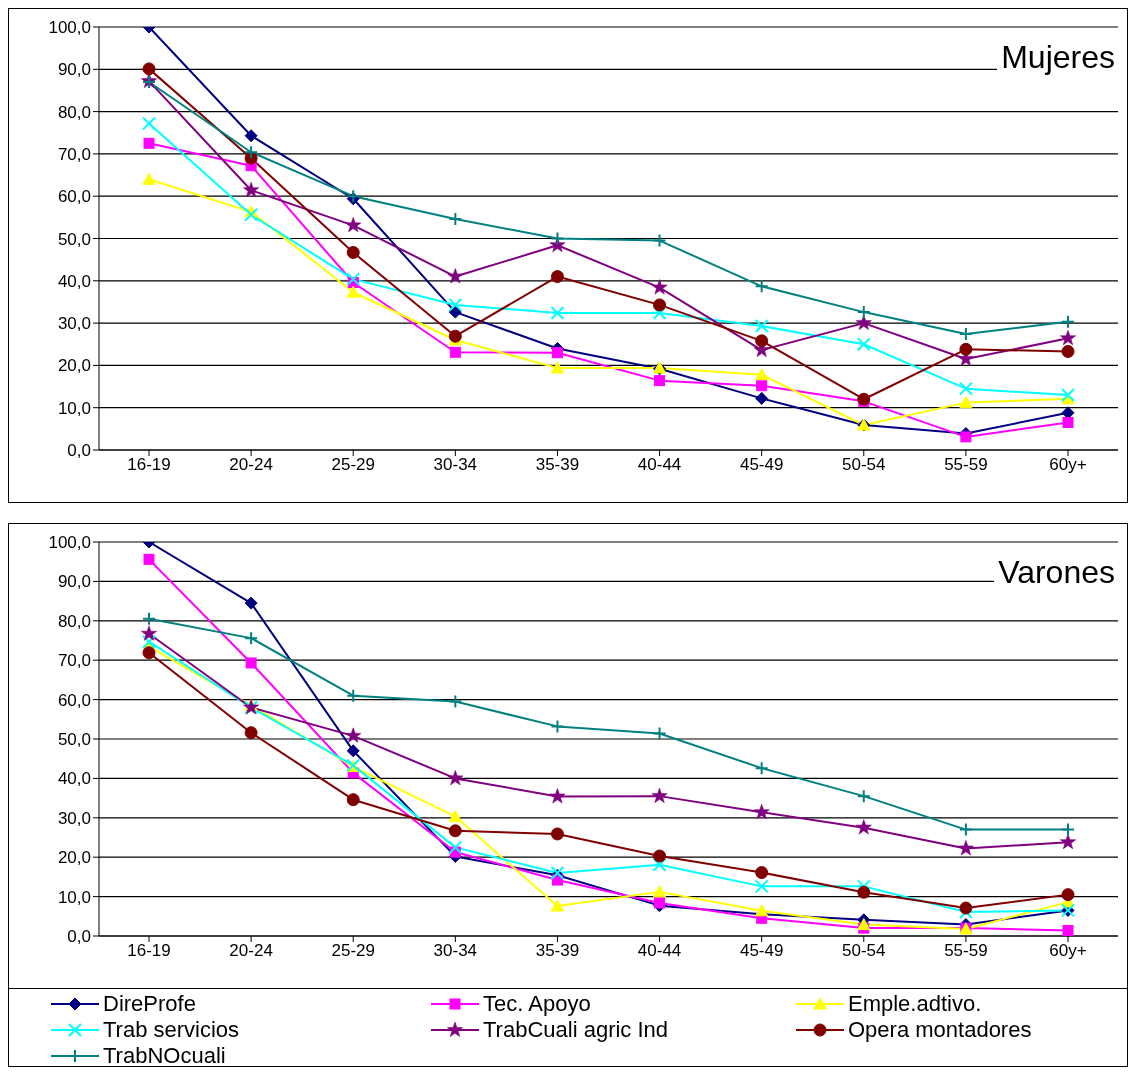 The height and width of the screenshot is (1074, 1128). Describe the element at coordinates (1056, 572) in the screenshot. I see `chart-title: Varones` at that location.